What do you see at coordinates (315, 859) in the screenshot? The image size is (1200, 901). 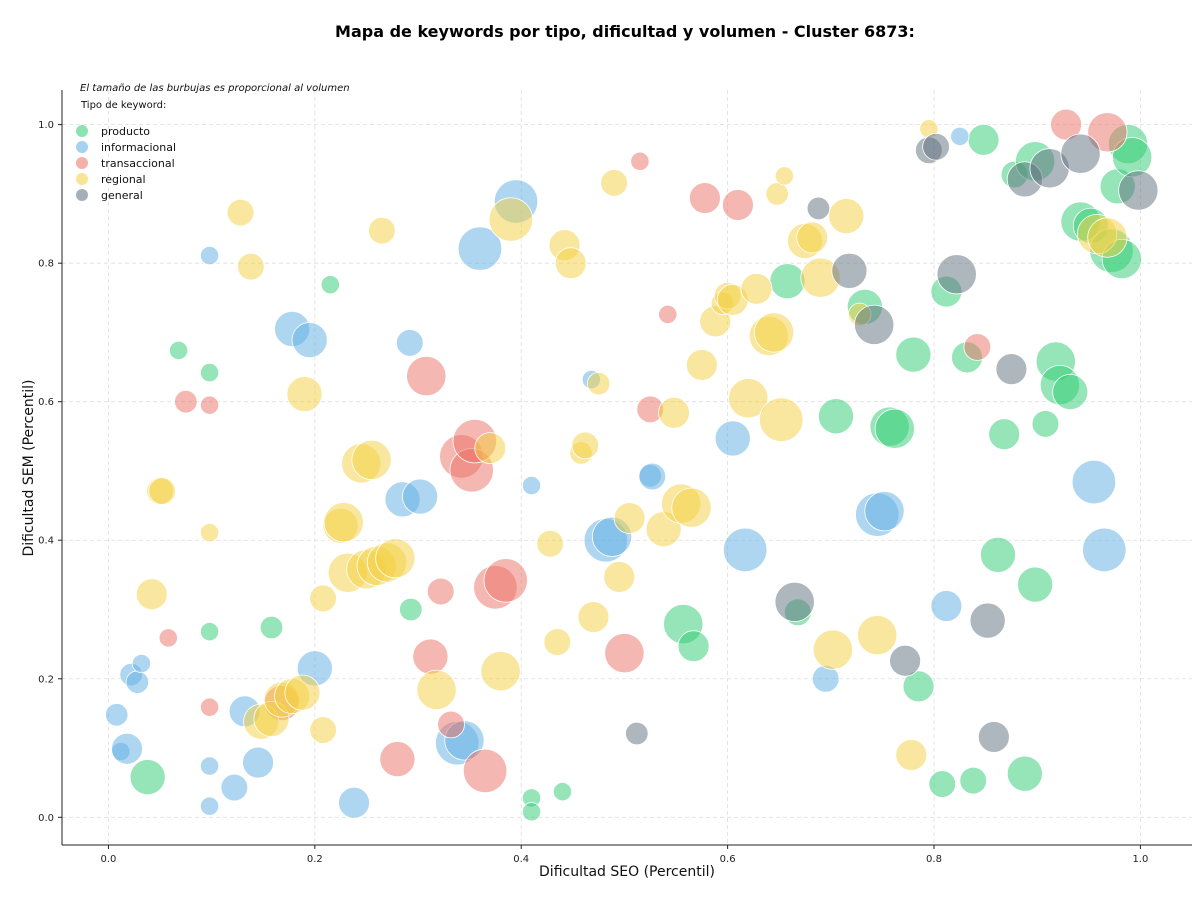 I see `x-tick-label: 0.2` at bounding box center [315, 859].